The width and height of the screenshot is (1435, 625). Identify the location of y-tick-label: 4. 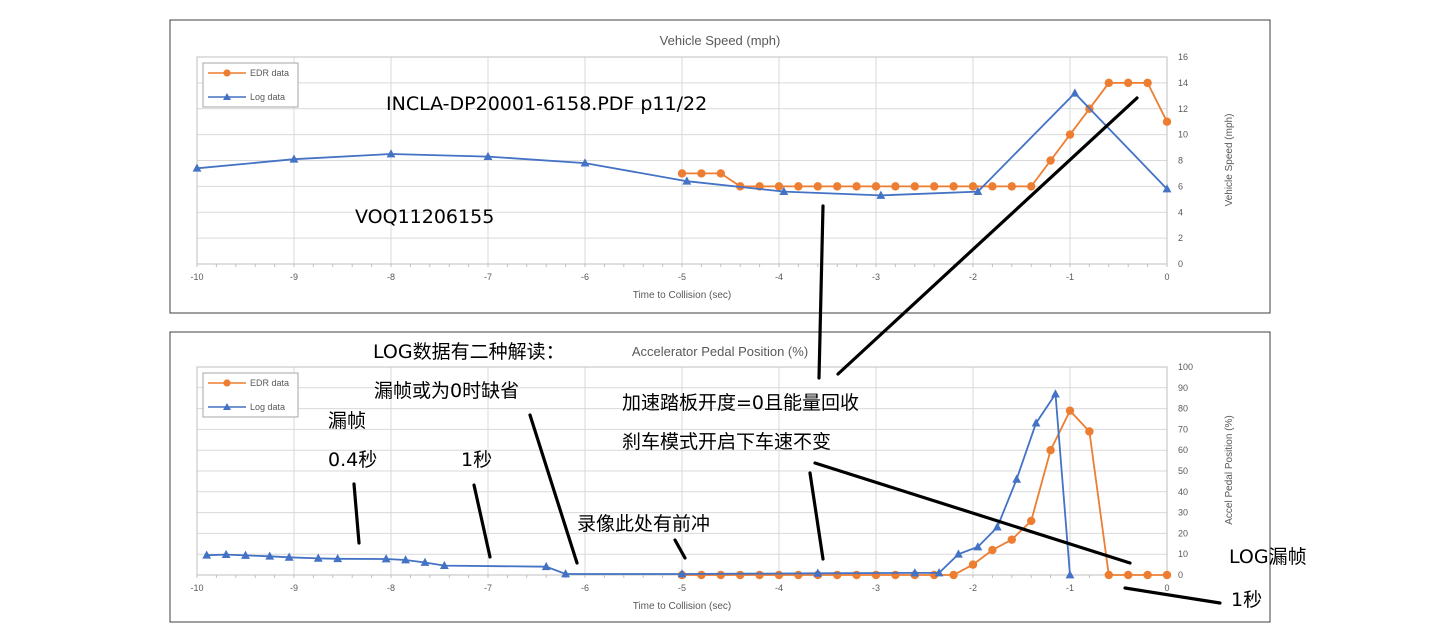
(1180, 212).